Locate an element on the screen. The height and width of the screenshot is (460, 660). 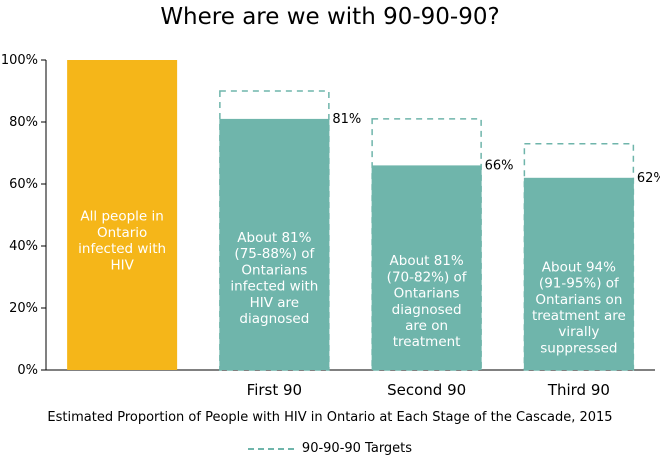
bar-text-line: All people in is located at coordinates (121, 217).